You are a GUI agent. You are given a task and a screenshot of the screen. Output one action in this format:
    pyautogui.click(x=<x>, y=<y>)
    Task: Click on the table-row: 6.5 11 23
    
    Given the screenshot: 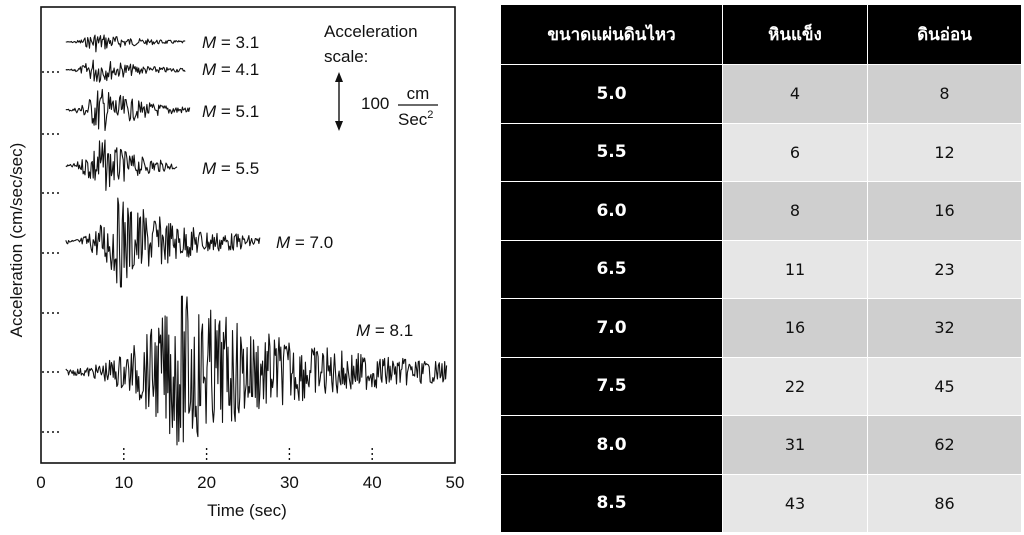 What is the action you would take?
    pyautogui.click(x=761, y=269)
    